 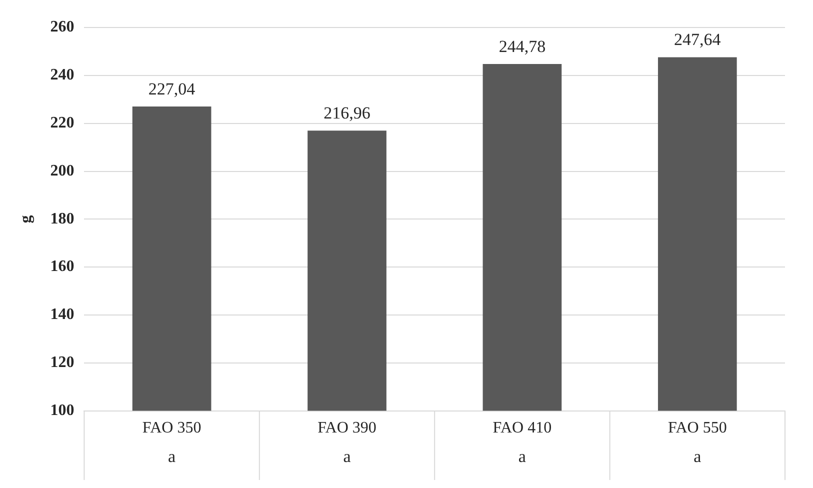 I want to click on data-label: 244,78, so click(x=522, y=46).